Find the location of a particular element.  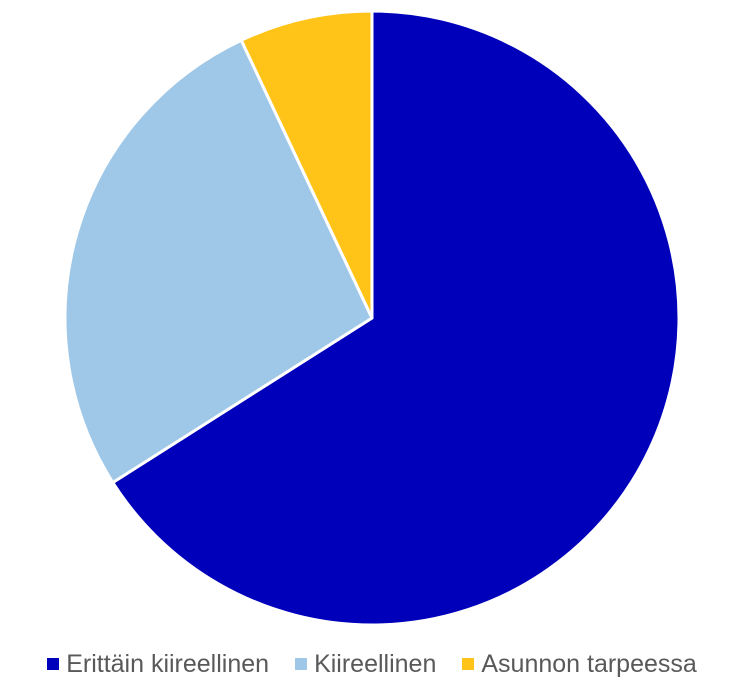

legend-item-asunnon-tarpeessa: Asunnon tarpeessa is located at coordinates (579, 664).